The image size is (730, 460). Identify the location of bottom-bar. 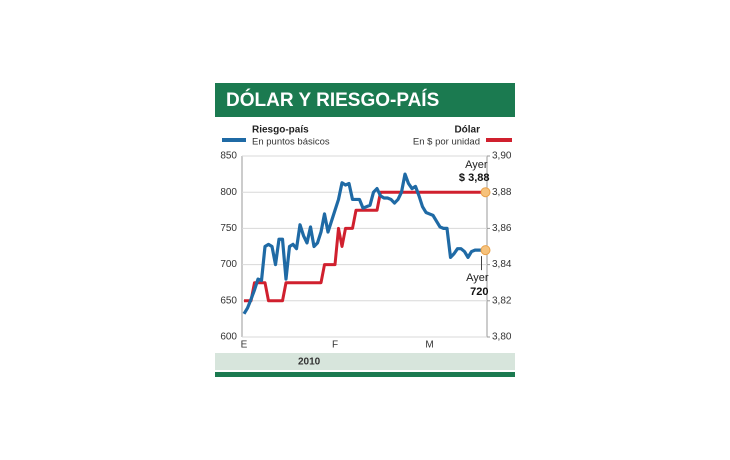
(365, 374).